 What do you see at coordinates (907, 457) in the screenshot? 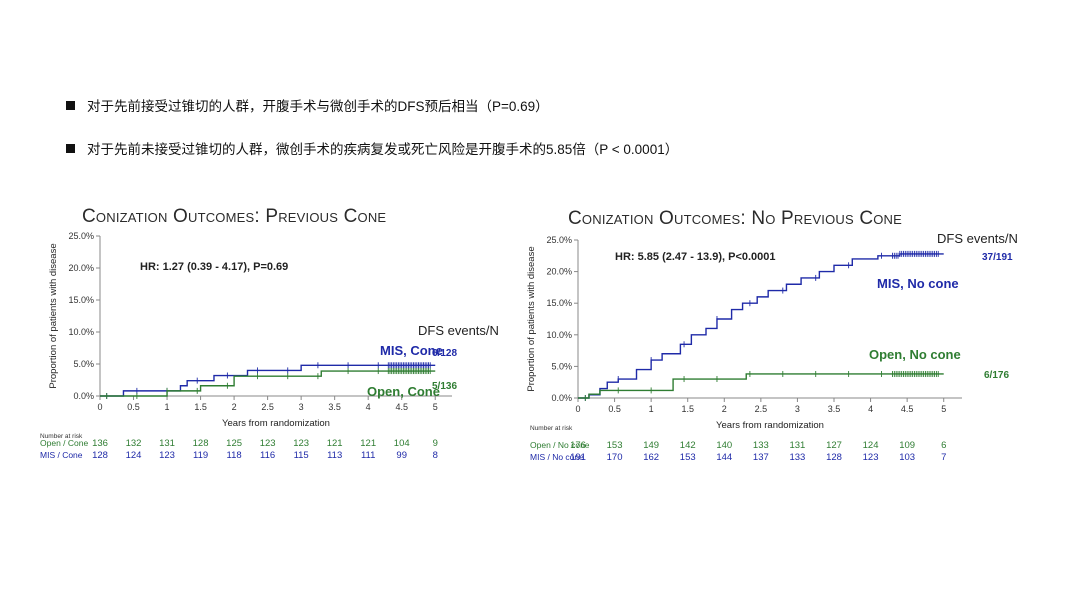
I see `risk-row-value: 103` at bounding box center [907, 457].